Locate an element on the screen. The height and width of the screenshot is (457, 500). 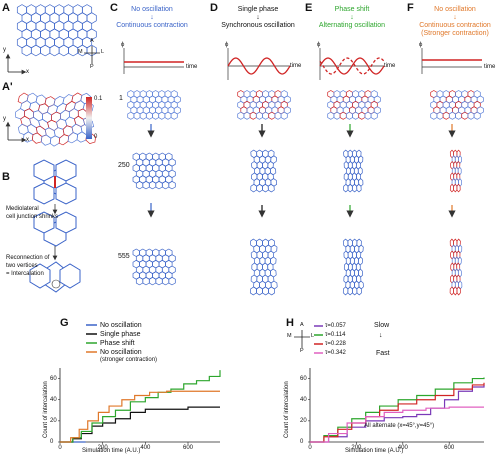
x-tick-label: 400 is located at coordinates (145, 448).